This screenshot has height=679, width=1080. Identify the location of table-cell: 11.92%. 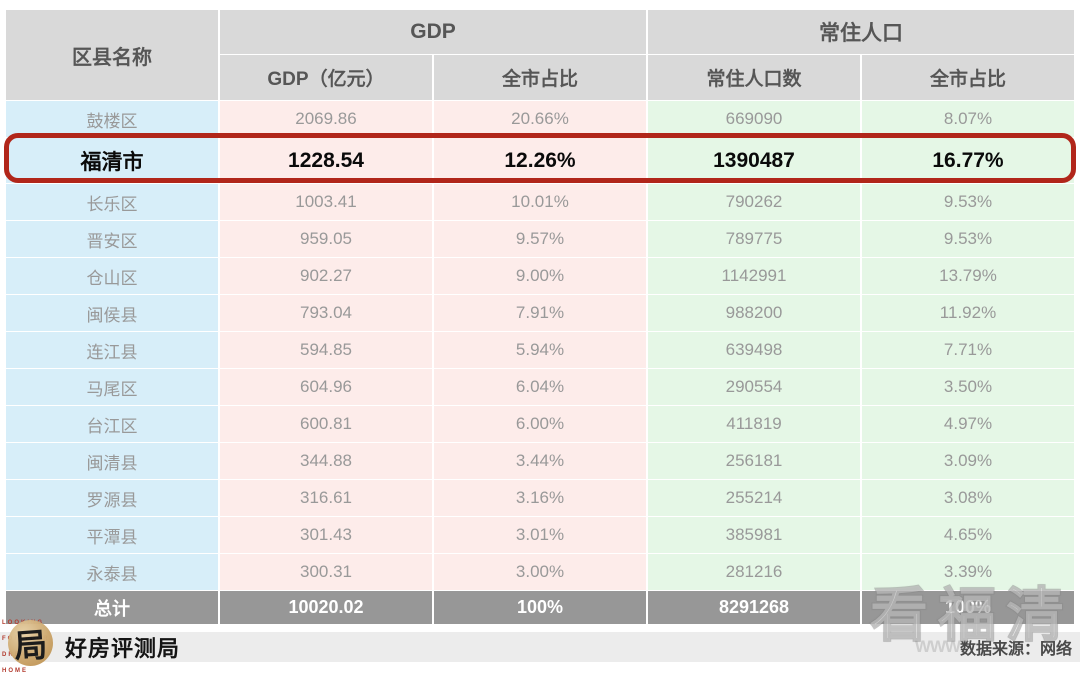
(968, 313).